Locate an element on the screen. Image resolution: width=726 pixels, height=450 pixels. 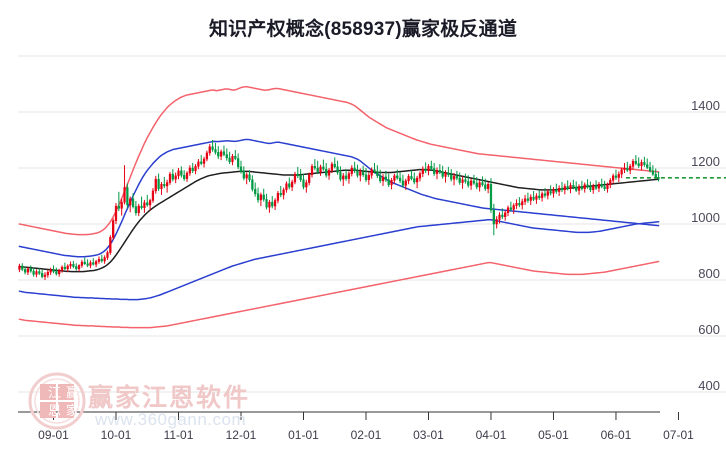
x-axis-tick-label: 05-01 is located at coordinates (553, 435).